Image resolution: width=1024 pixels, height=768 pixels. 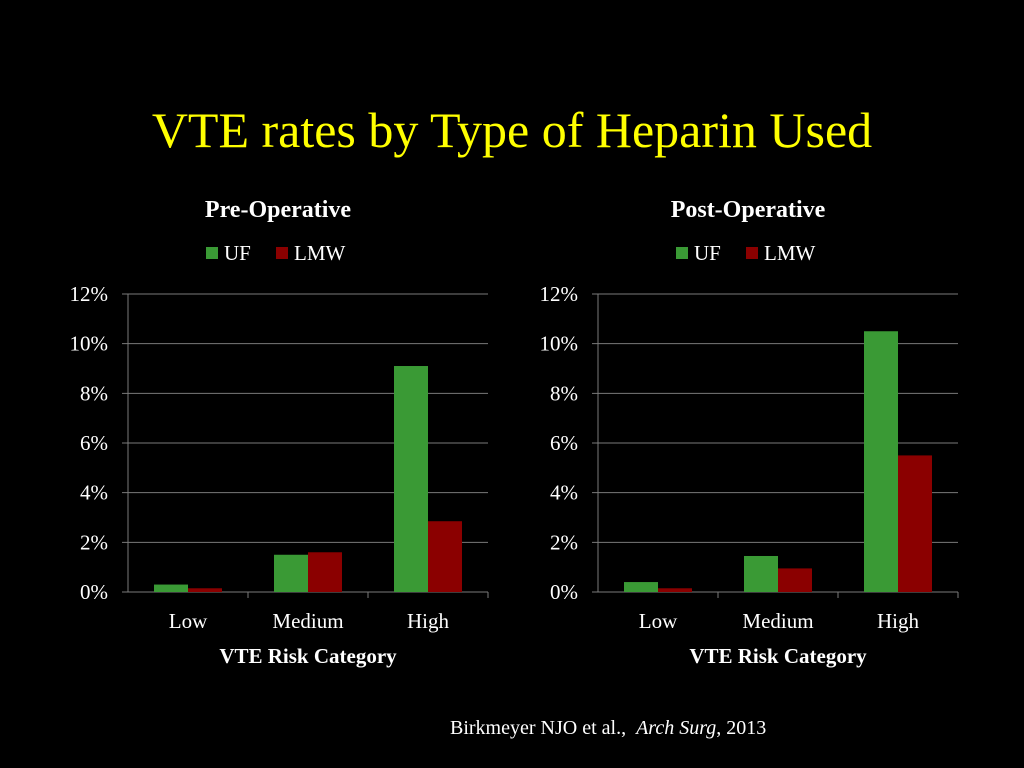 What do you see at coordinates (512, 130) in the screenshot?
I see `slide-title: VTE rates by Type of Heparin Used` at bounding box center [512, 130].